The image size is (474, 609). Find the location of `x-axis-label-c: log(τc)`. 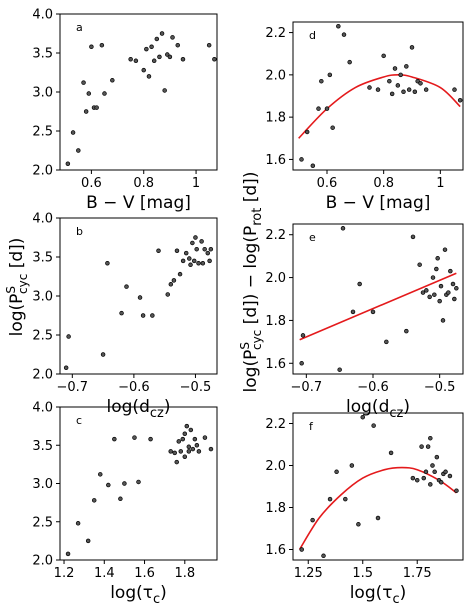

x-axis-label-c: log(τc) is located at coordinates (138, 595).